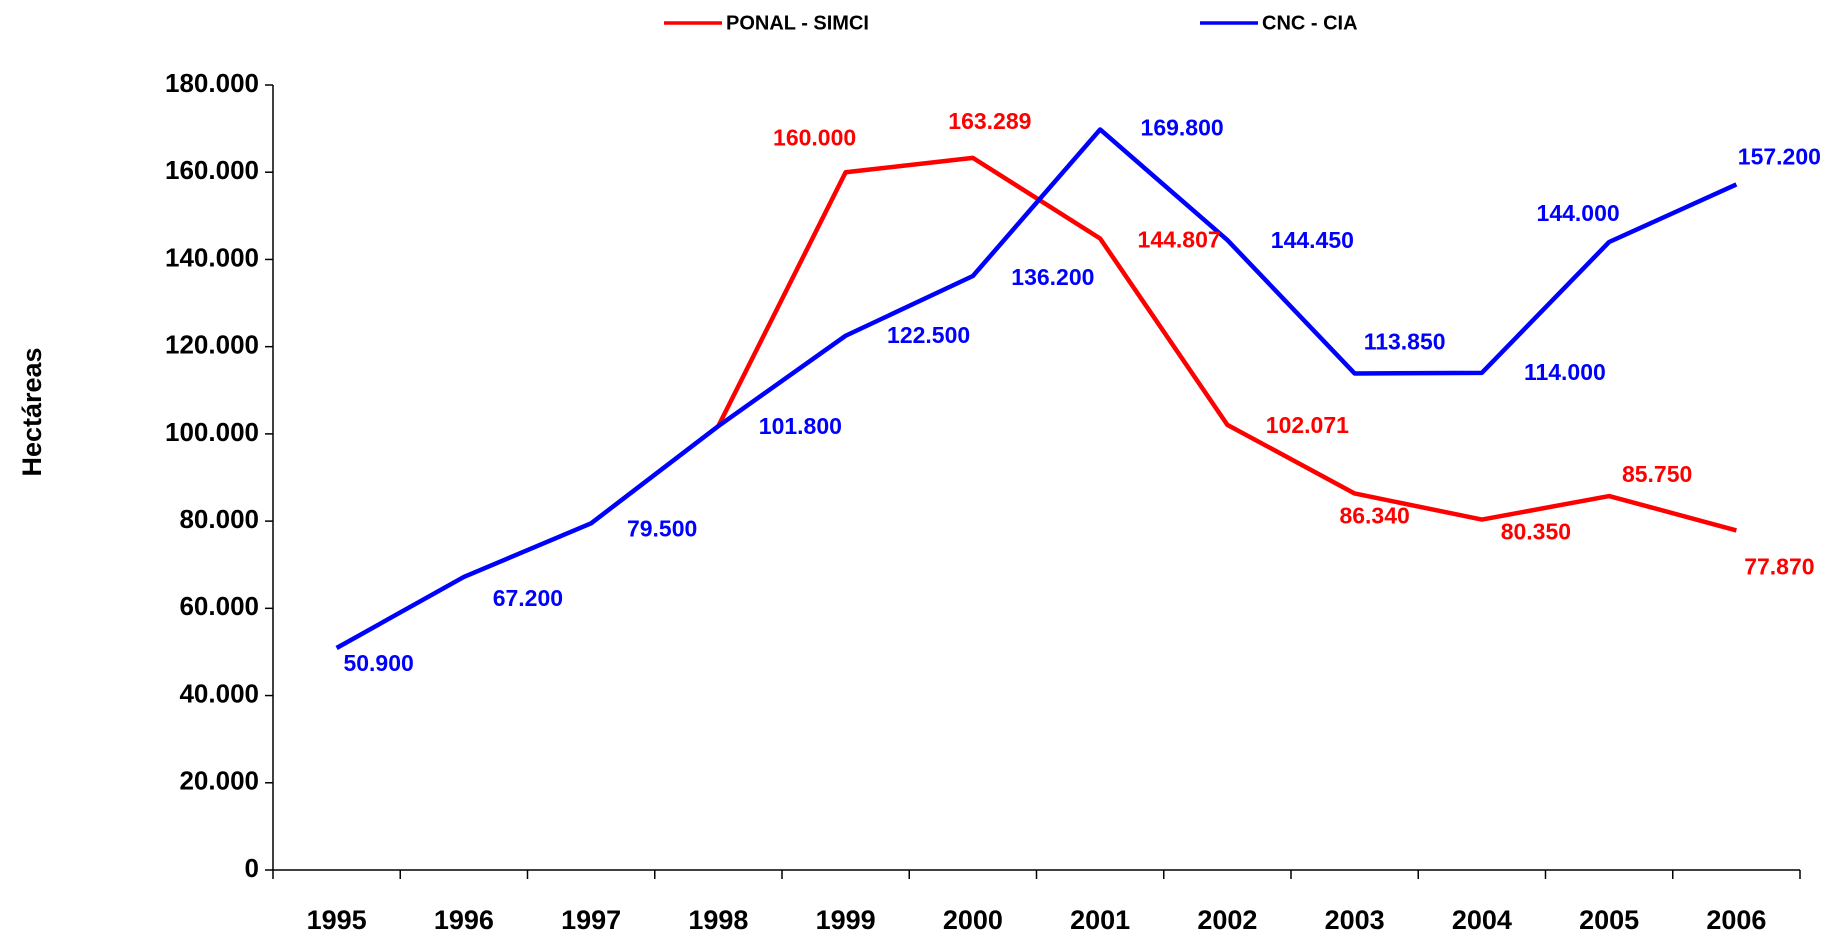  What do you see at coordinates (800, 426) in the screenshot?
I see `data-label: 101.800` at bounding box center [800, 426].